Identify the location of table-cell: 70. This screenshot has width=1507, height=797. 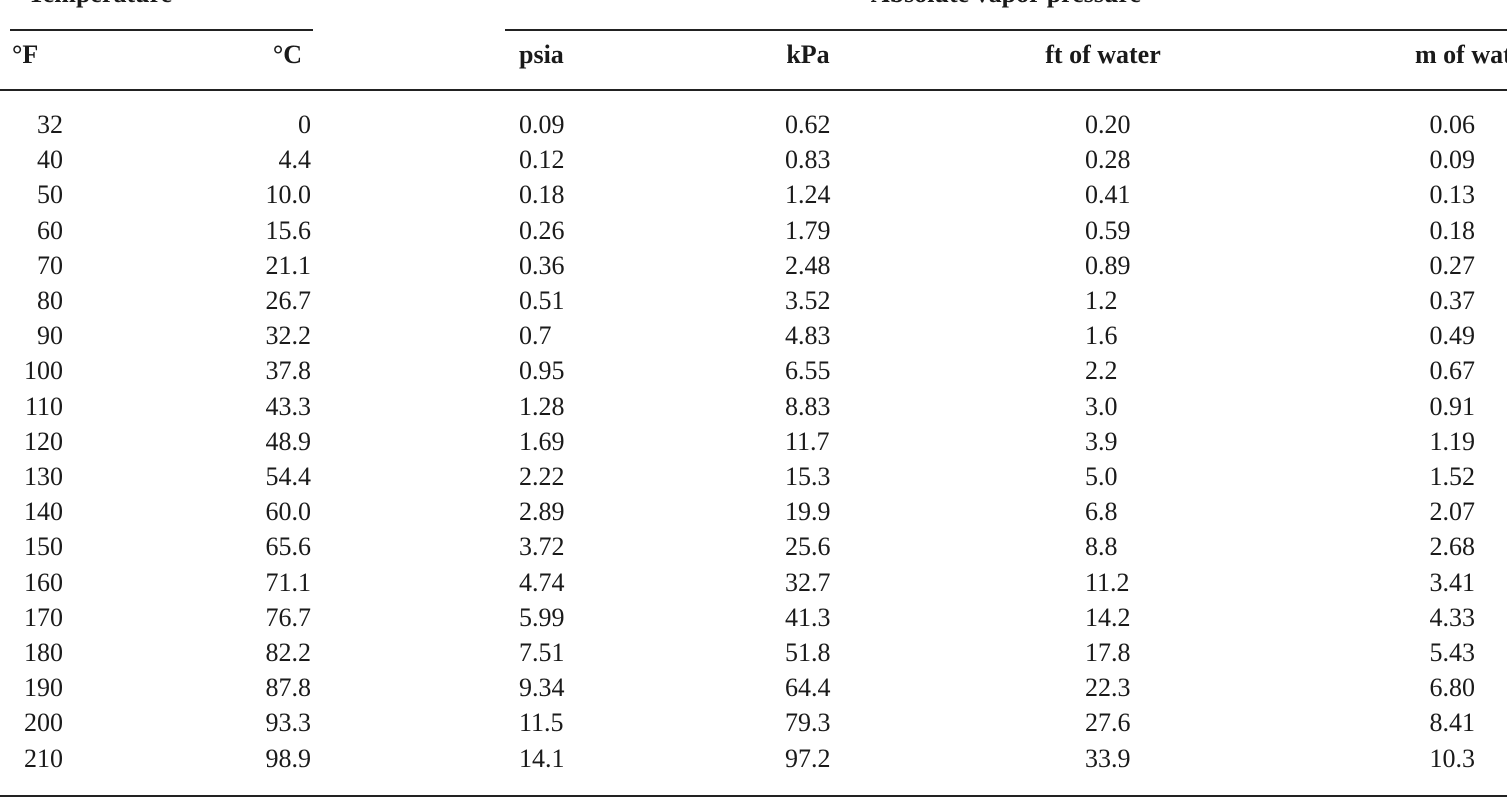
(50, 265).